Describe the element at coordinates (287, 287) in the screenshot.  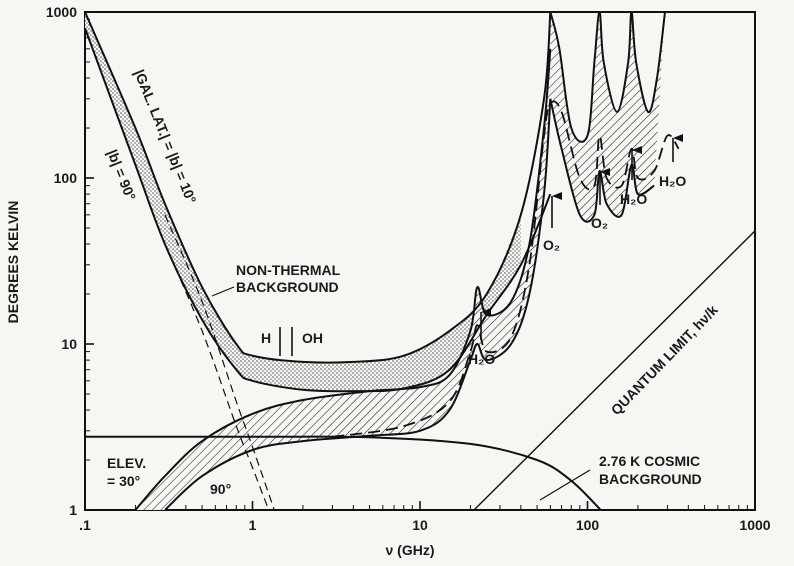
I see `non-thermal-label-2: BACKGROUND` at that location.